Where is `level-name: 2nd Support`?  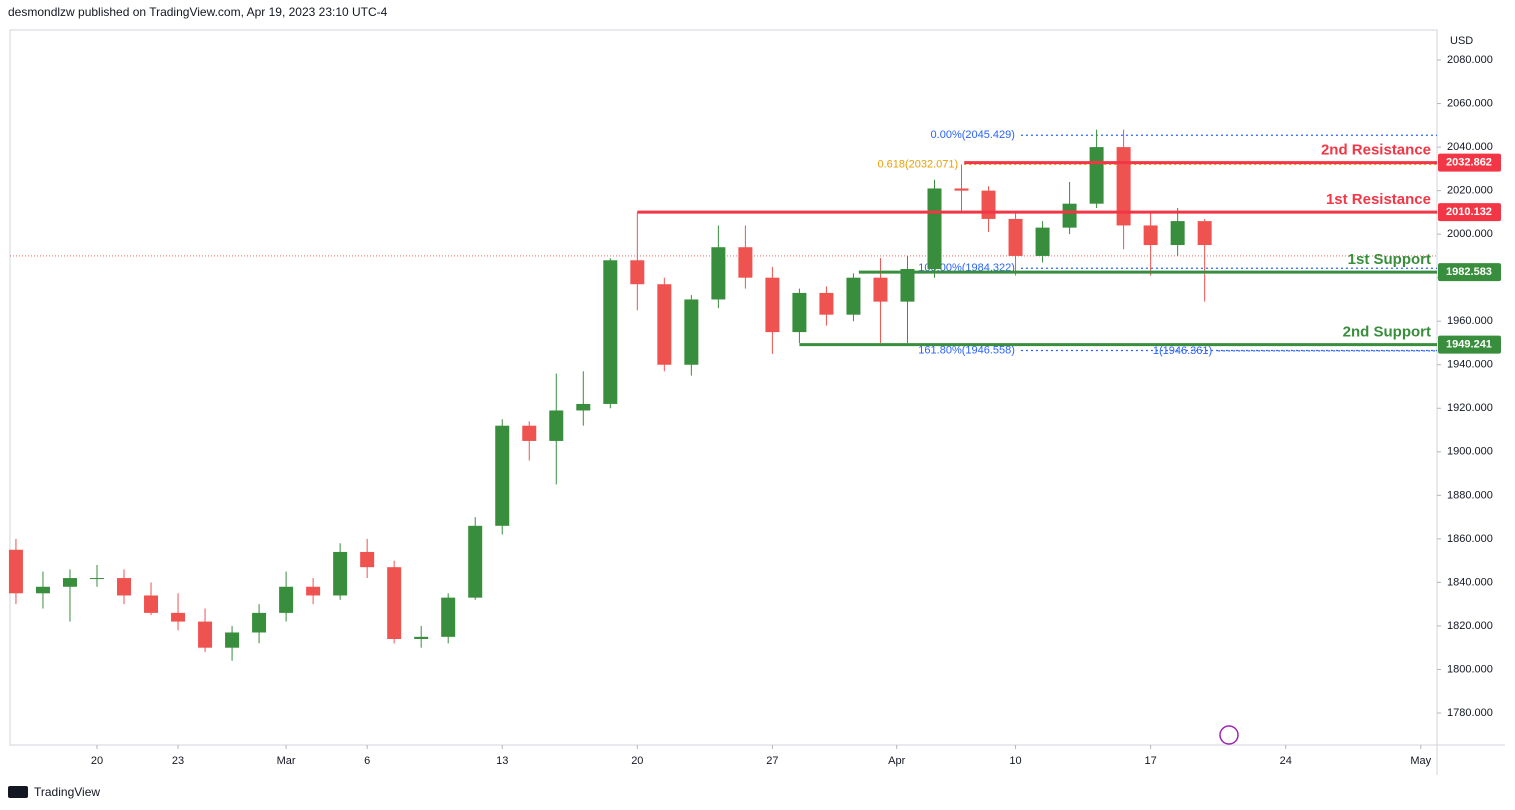 level-name: 2nd Support is located at coordinates (1387, 332).